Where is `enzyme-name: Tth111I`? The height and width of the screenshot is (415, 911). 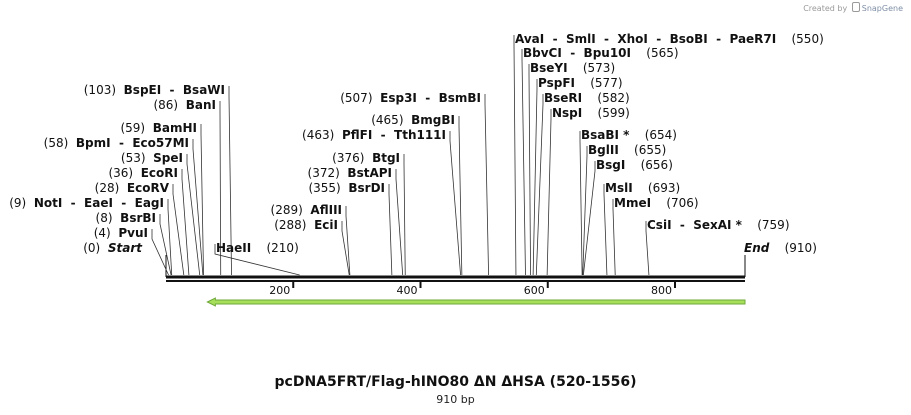
enzyme-name: Tth111I is located at coordinates (420, 135).